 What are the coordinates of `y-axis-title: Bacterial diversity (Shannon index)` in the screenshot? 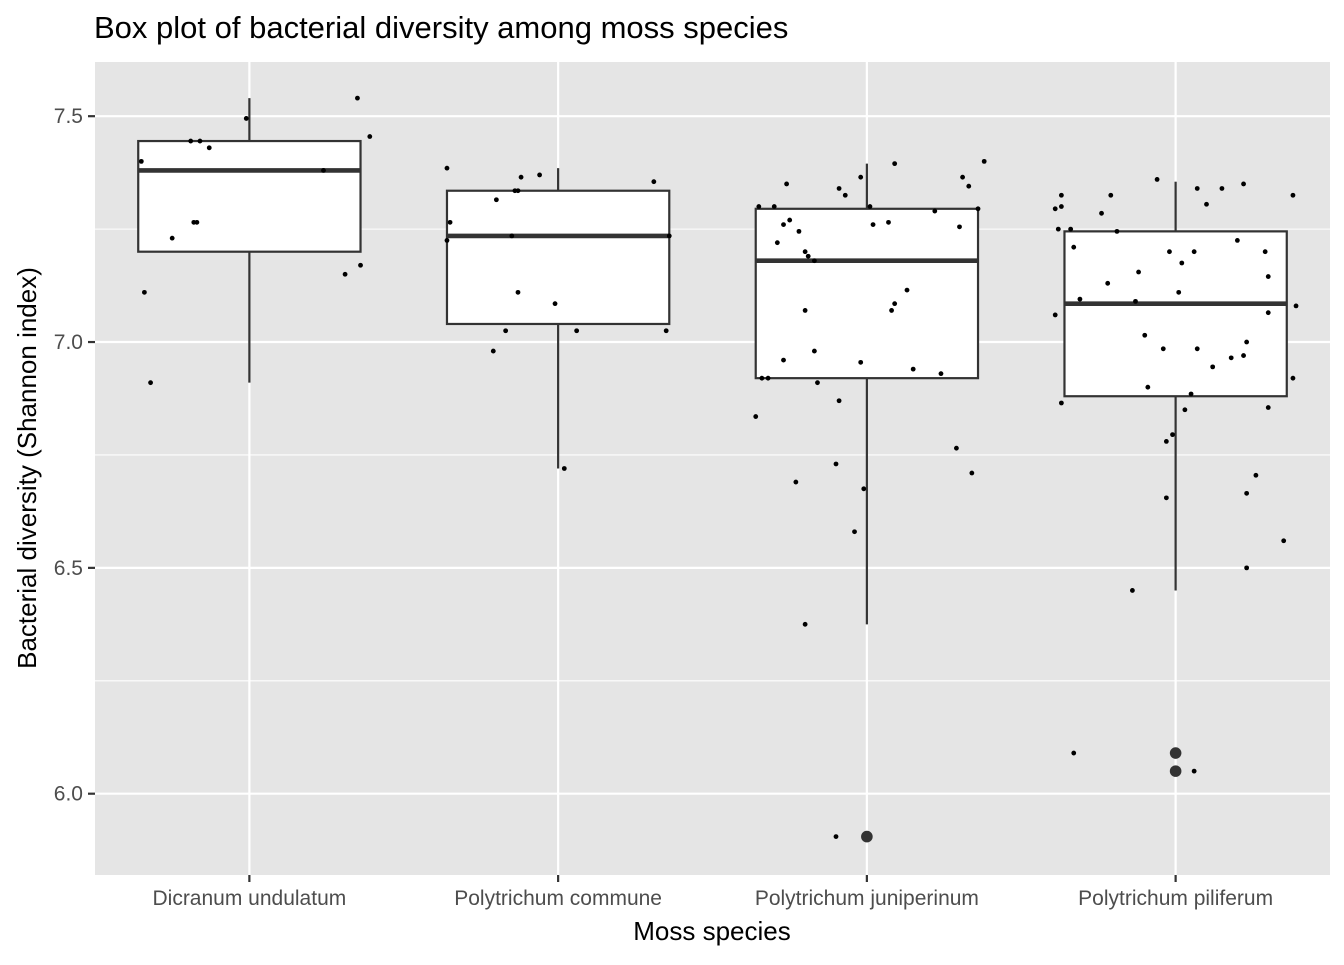 It's located at (27, 468).